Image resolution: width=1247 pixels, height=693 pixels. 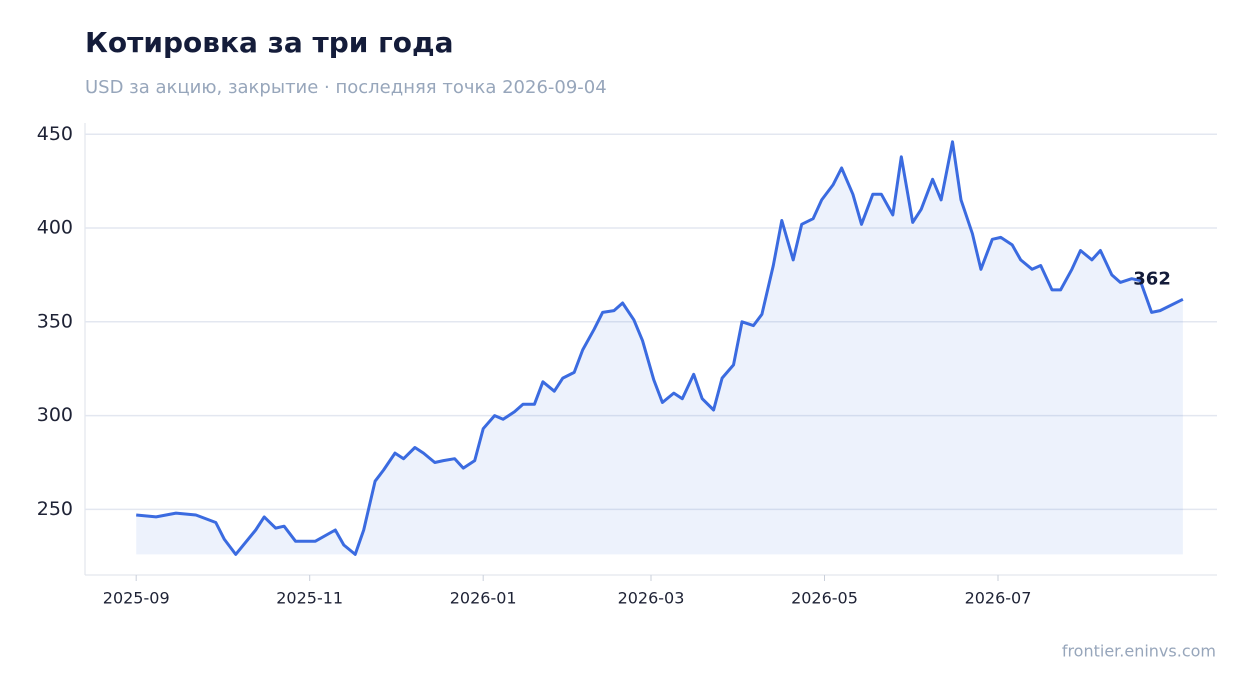 I want to click on last-value-label: 362, so click(x=1152, y=278).